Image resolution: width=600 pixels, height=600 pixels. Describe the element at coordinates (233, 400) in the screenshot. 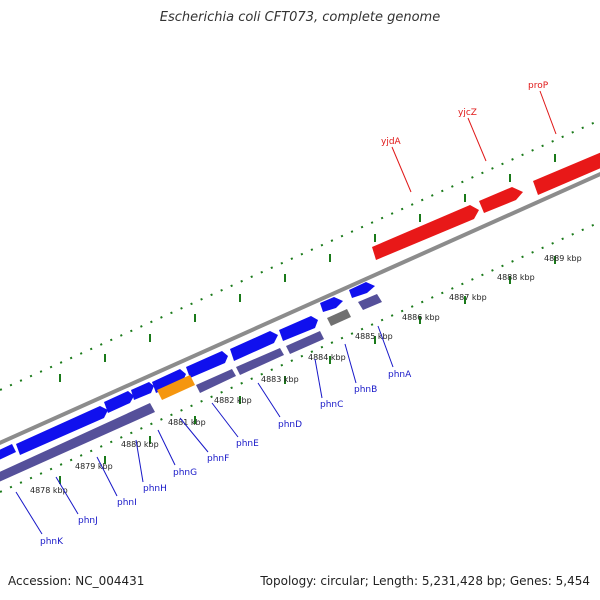

I see `kbp-label: 4882 kbp` at that location.